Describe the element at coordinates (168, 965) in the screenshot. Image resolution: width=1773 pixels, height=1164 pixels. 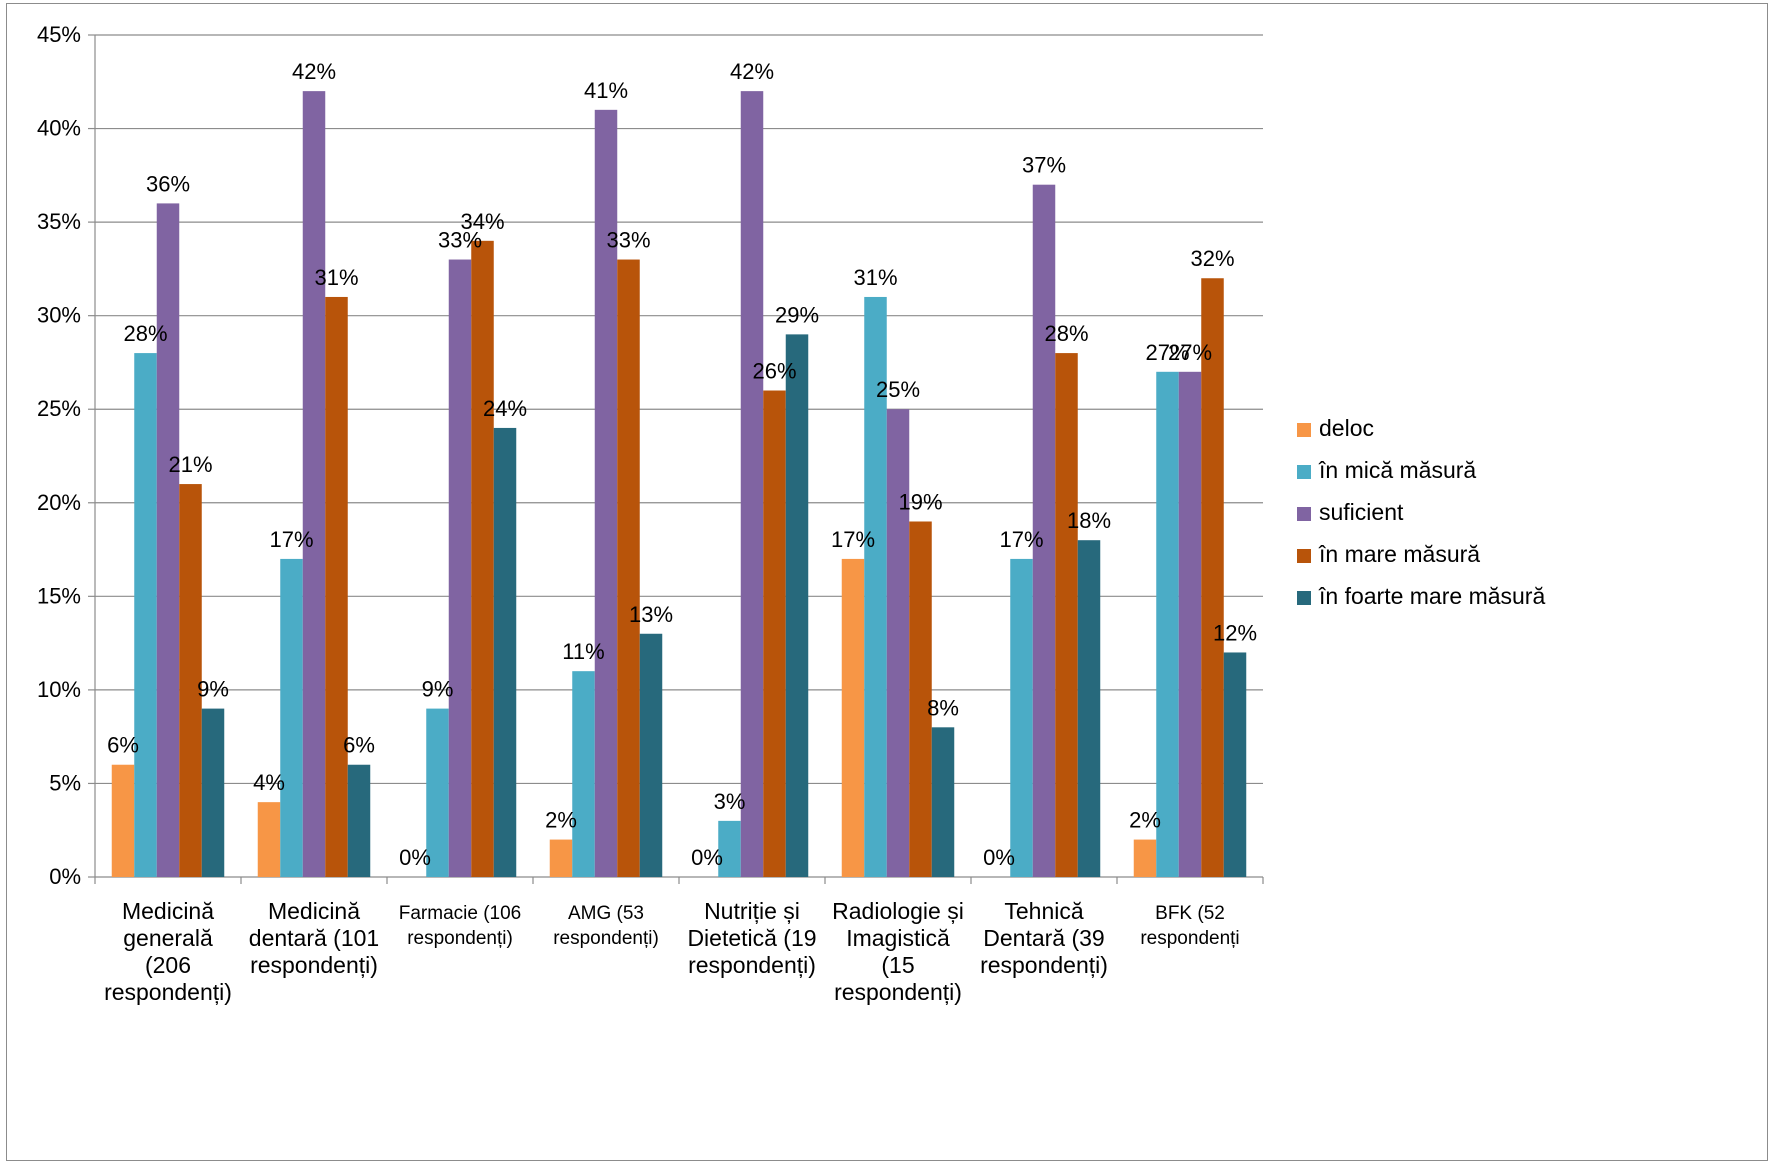
I see `x-category-label: (206` at that location.